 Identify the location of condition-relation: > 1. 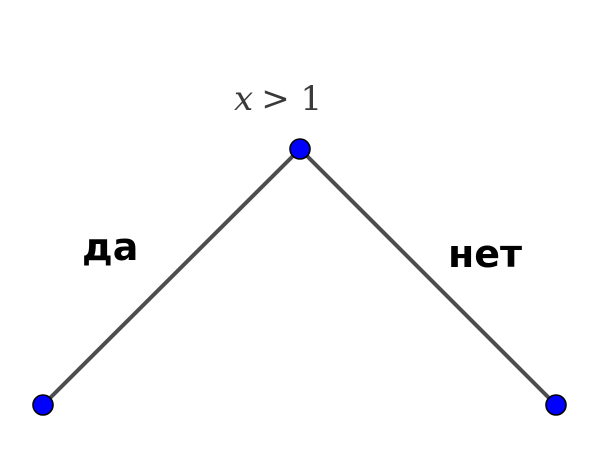
(291, 99).